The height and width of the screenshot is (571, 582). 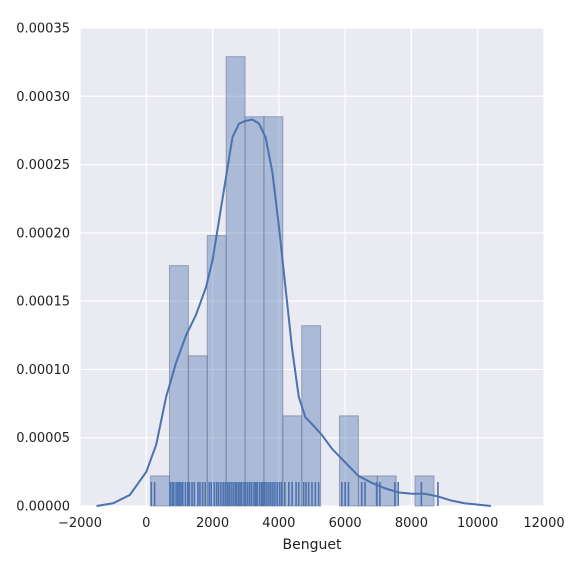 What do you see at coordinates (146, 523) in the screenshot?
I see `x-tick-label: 0` at bounding box center [146, 523].